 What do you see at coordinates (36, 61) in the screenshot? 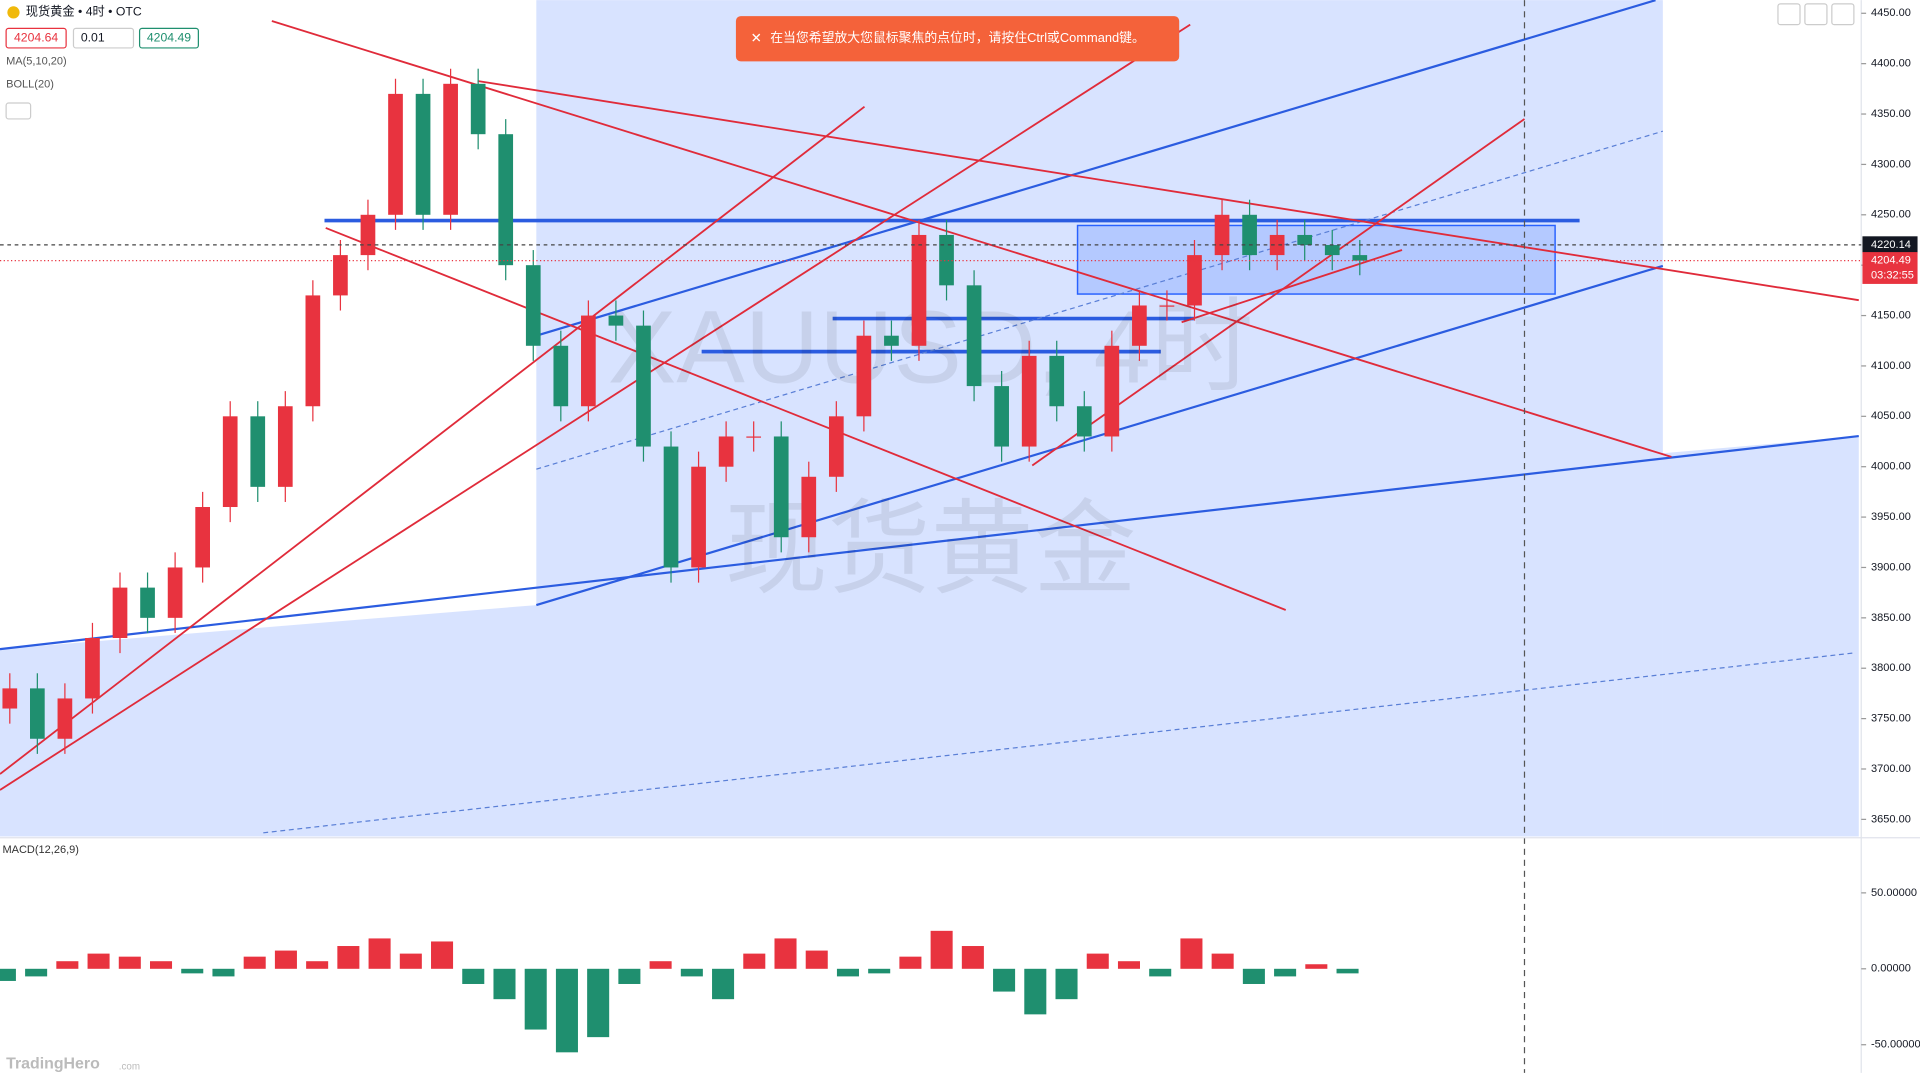
I see `indicator-label: MA(5,10,20)` at bounding box center [36, 61].